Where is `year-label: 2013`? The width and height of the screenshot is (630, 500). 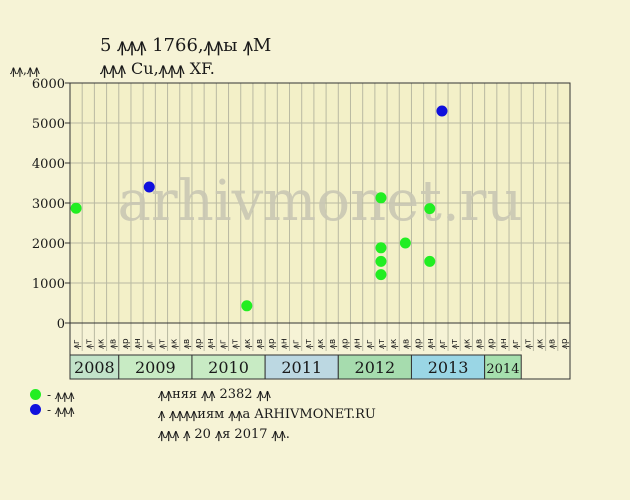 year-label: 2013 is located at coordinates (448, 367).